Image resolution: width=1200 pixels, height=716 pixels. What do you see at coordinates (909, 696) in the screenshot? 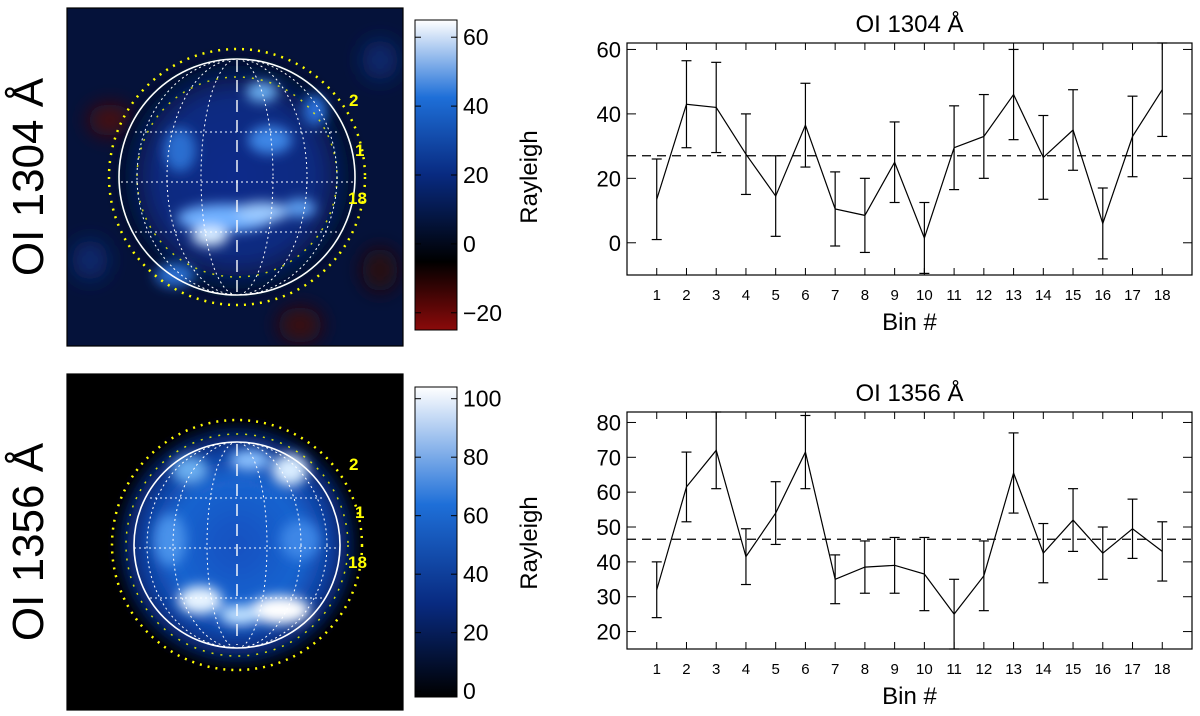
I see `x-axis-label-1356: Bin #` at bounding box center [909, 696].